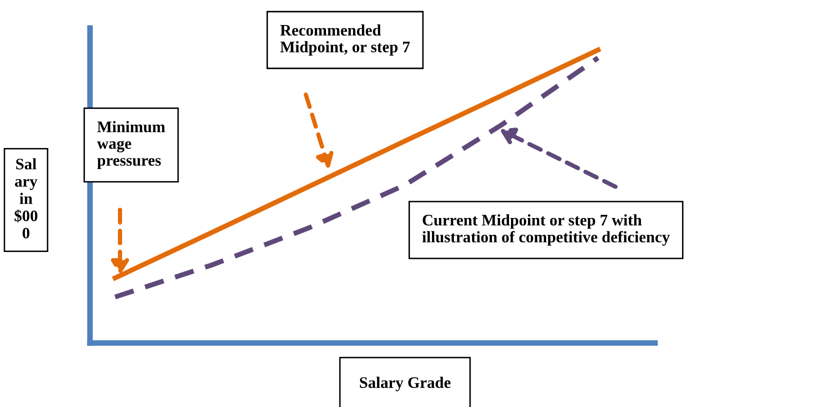  What do you see at coordinates (546, 230) in the screenshot?
I see `annotation: Current Midpoint or step 7 with illustration of competitive deficiency` at bounding box center [546, 230].